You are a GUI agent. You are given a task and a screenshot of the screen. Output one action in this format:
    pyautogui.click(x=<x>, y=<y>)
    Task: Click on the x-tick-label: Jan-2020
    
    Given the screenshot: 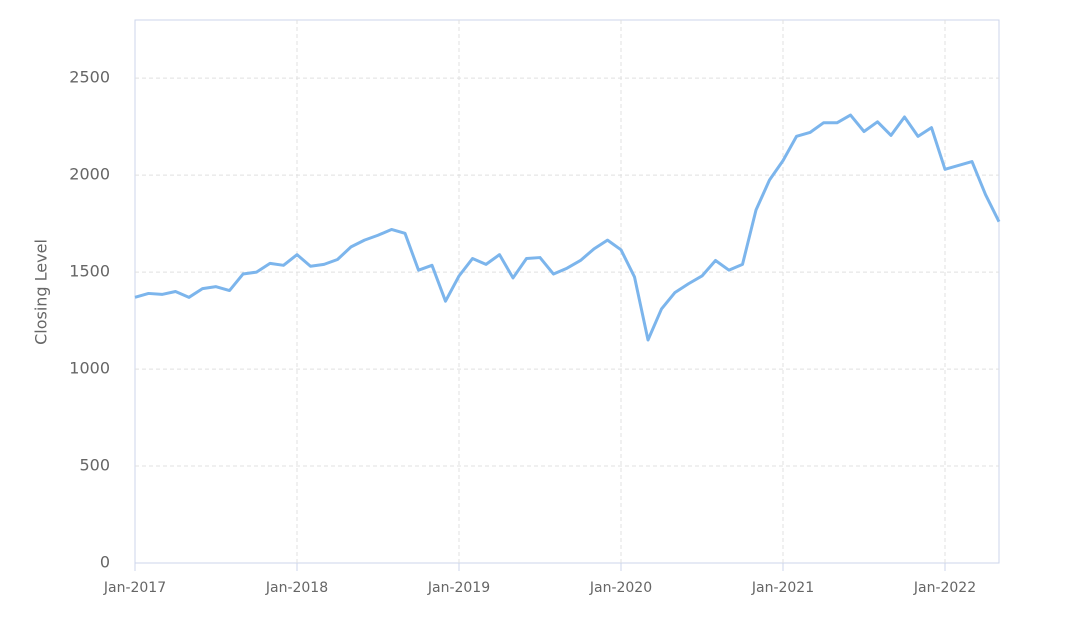 What is the action you would take?
    pyautogui.click(x=620, y=588)
    